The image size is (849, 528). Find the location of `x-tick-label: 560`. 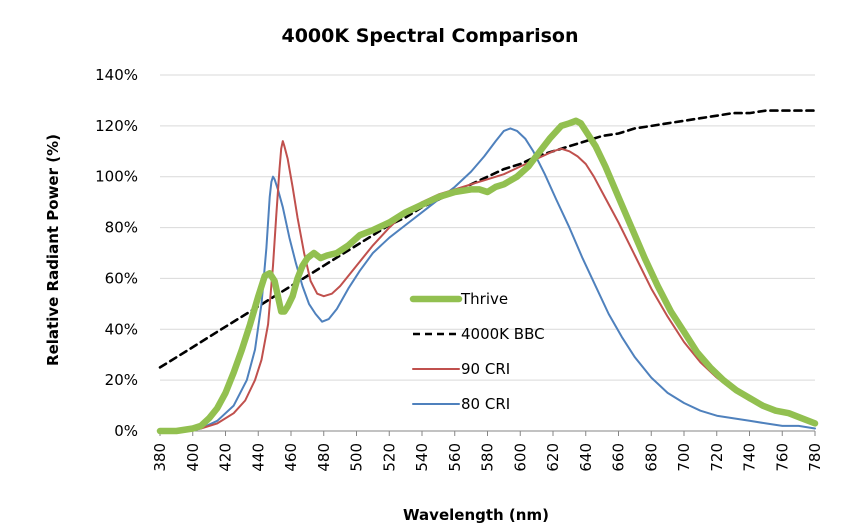

x-tick-label: 560 is located at coordinates (455, 457).